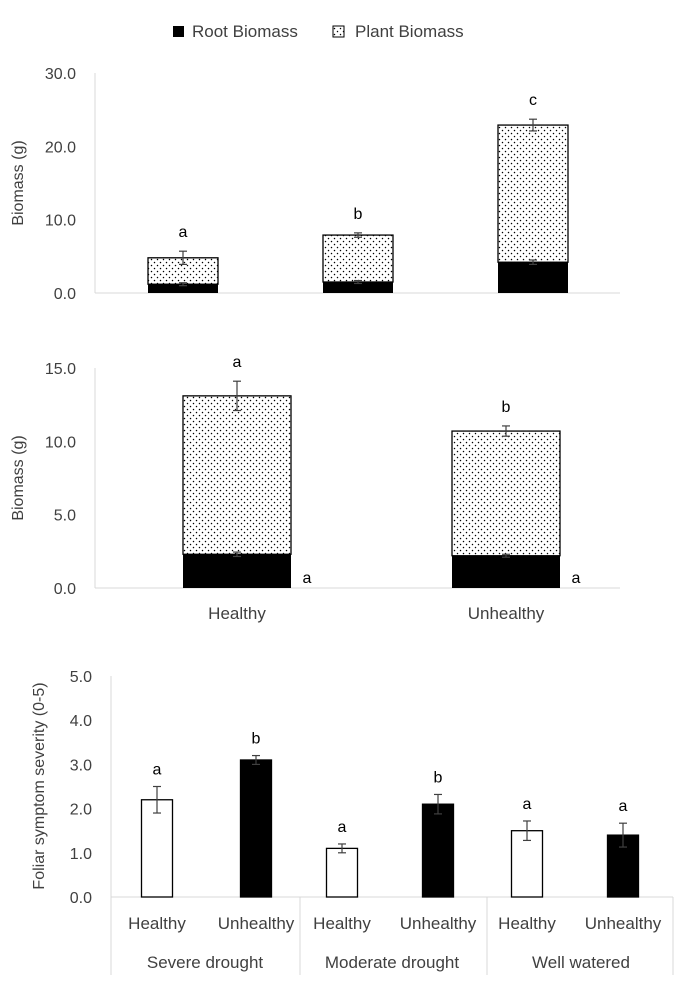  Describe the element at coordinates (81, 810) in the screenshot. I see `chart-3-tick-2: 2.0` at that location.